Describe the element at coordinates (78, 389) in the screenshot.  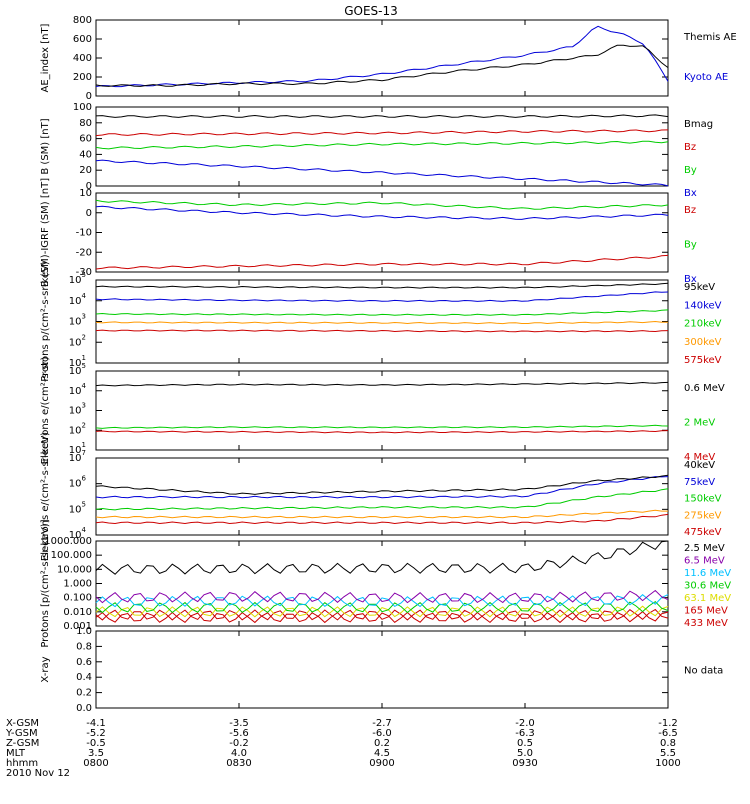
I see `ytick-label-electrons1: 10⁴` at that location.